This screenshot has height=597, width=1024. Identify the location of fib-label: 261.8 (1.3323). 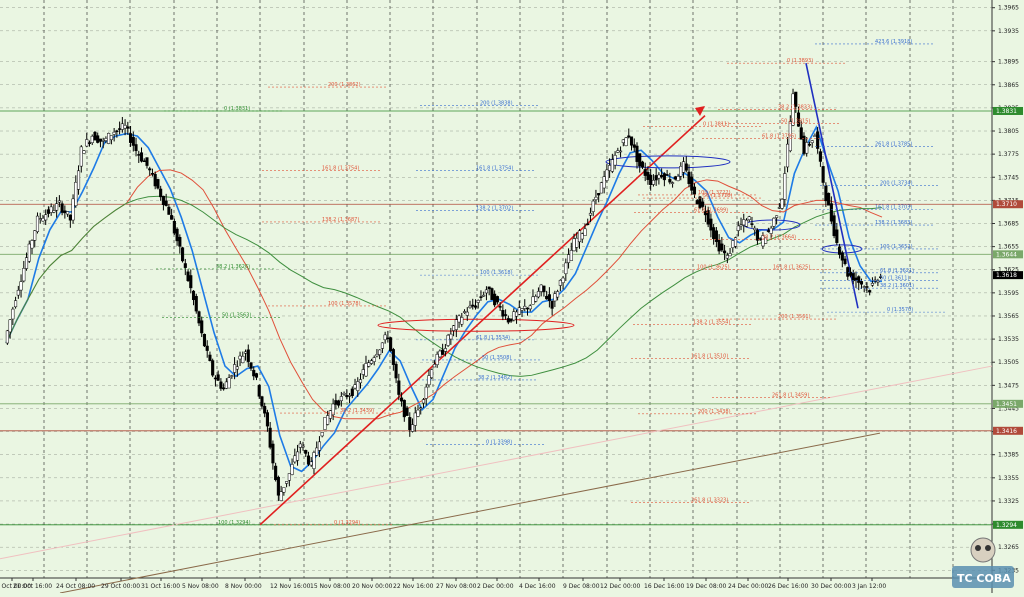
(709, 500).